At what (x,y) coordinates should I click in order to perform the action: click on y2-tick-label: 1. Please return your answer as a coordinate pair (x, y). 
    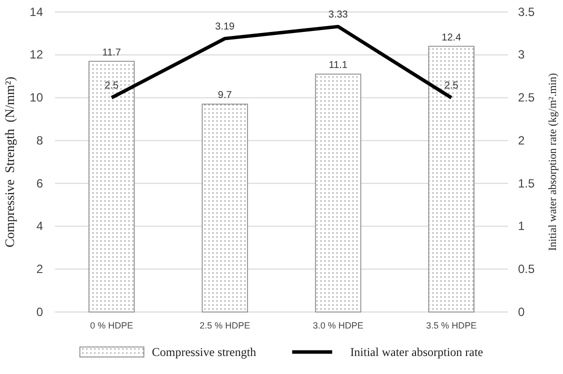
    Looking at the image, I should click on (521, 226).